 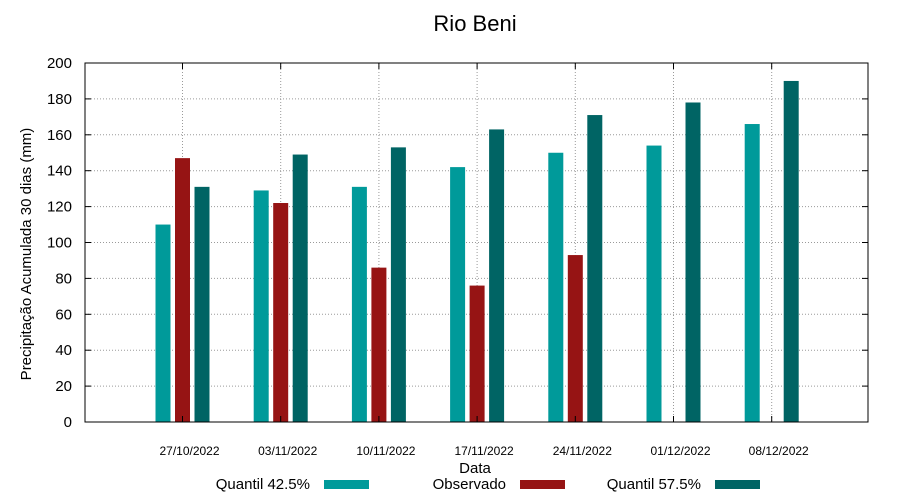 What do you see at coordinates (484, 451) in the screenshot?
I see `x-tick-label: 17/11/2022` at bounding box center [484, 451].